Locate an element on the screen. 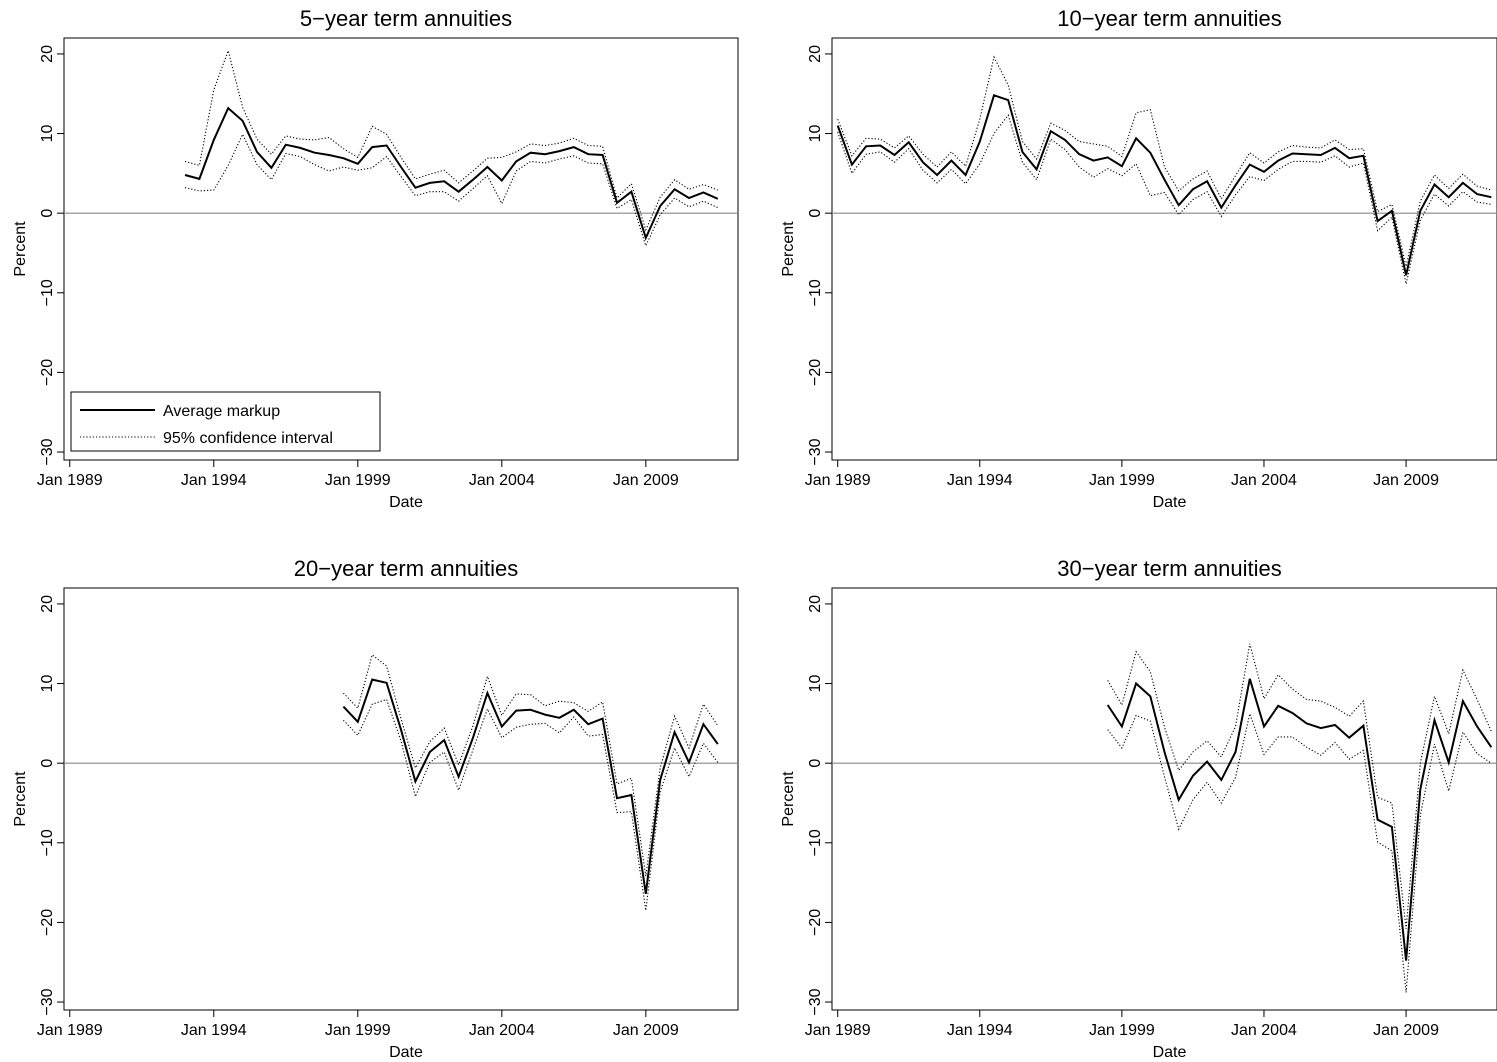 Image resolution: width=1497 pixels, height=1062 pixels. panel-title: 30−year term annuities is located at coordinates (1169, 568).